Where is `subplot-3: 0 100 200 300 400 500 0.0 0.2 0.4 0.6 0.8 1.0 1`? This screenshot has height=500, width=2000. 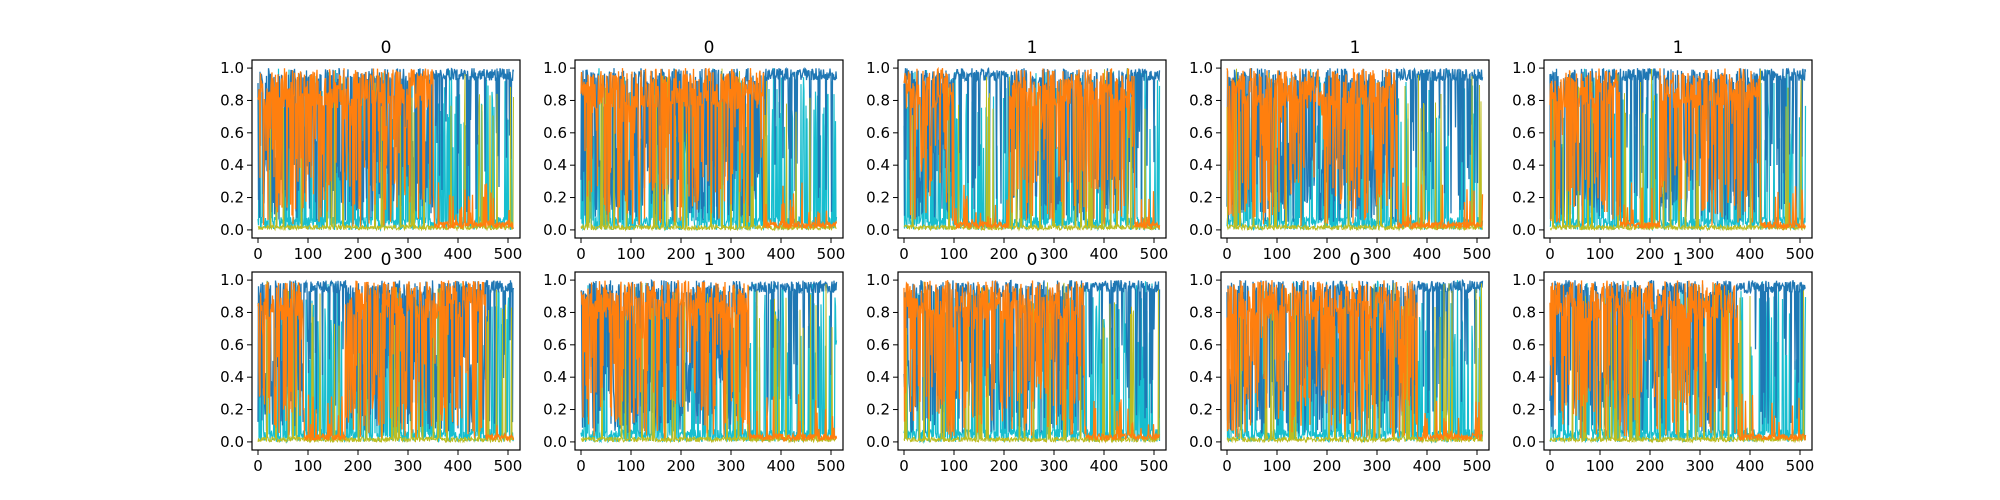 subplot-3: 0 100 200 300 400 500 0.0 0.2 0.4 0.6 0.8 1.0 1 is located at coordinates (1017, 150).